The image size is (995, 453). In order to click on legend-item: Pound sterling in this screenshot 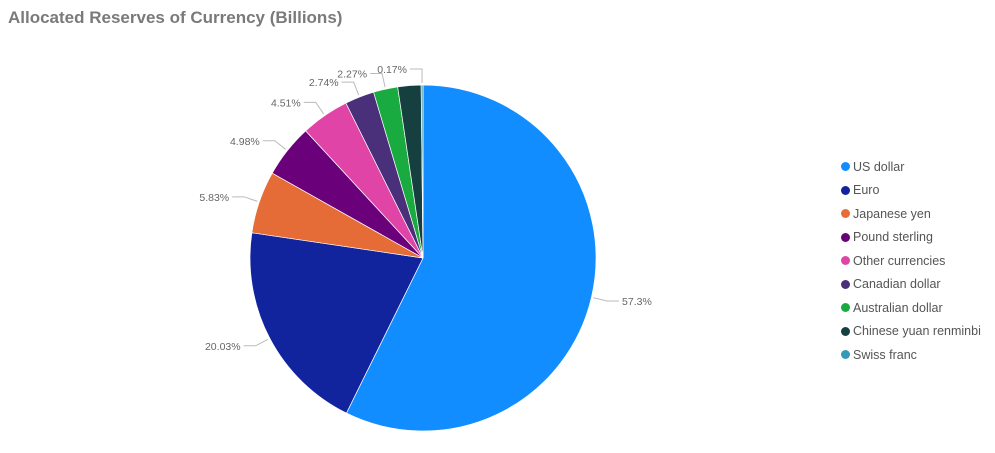, I will do `click(911, 238)`.